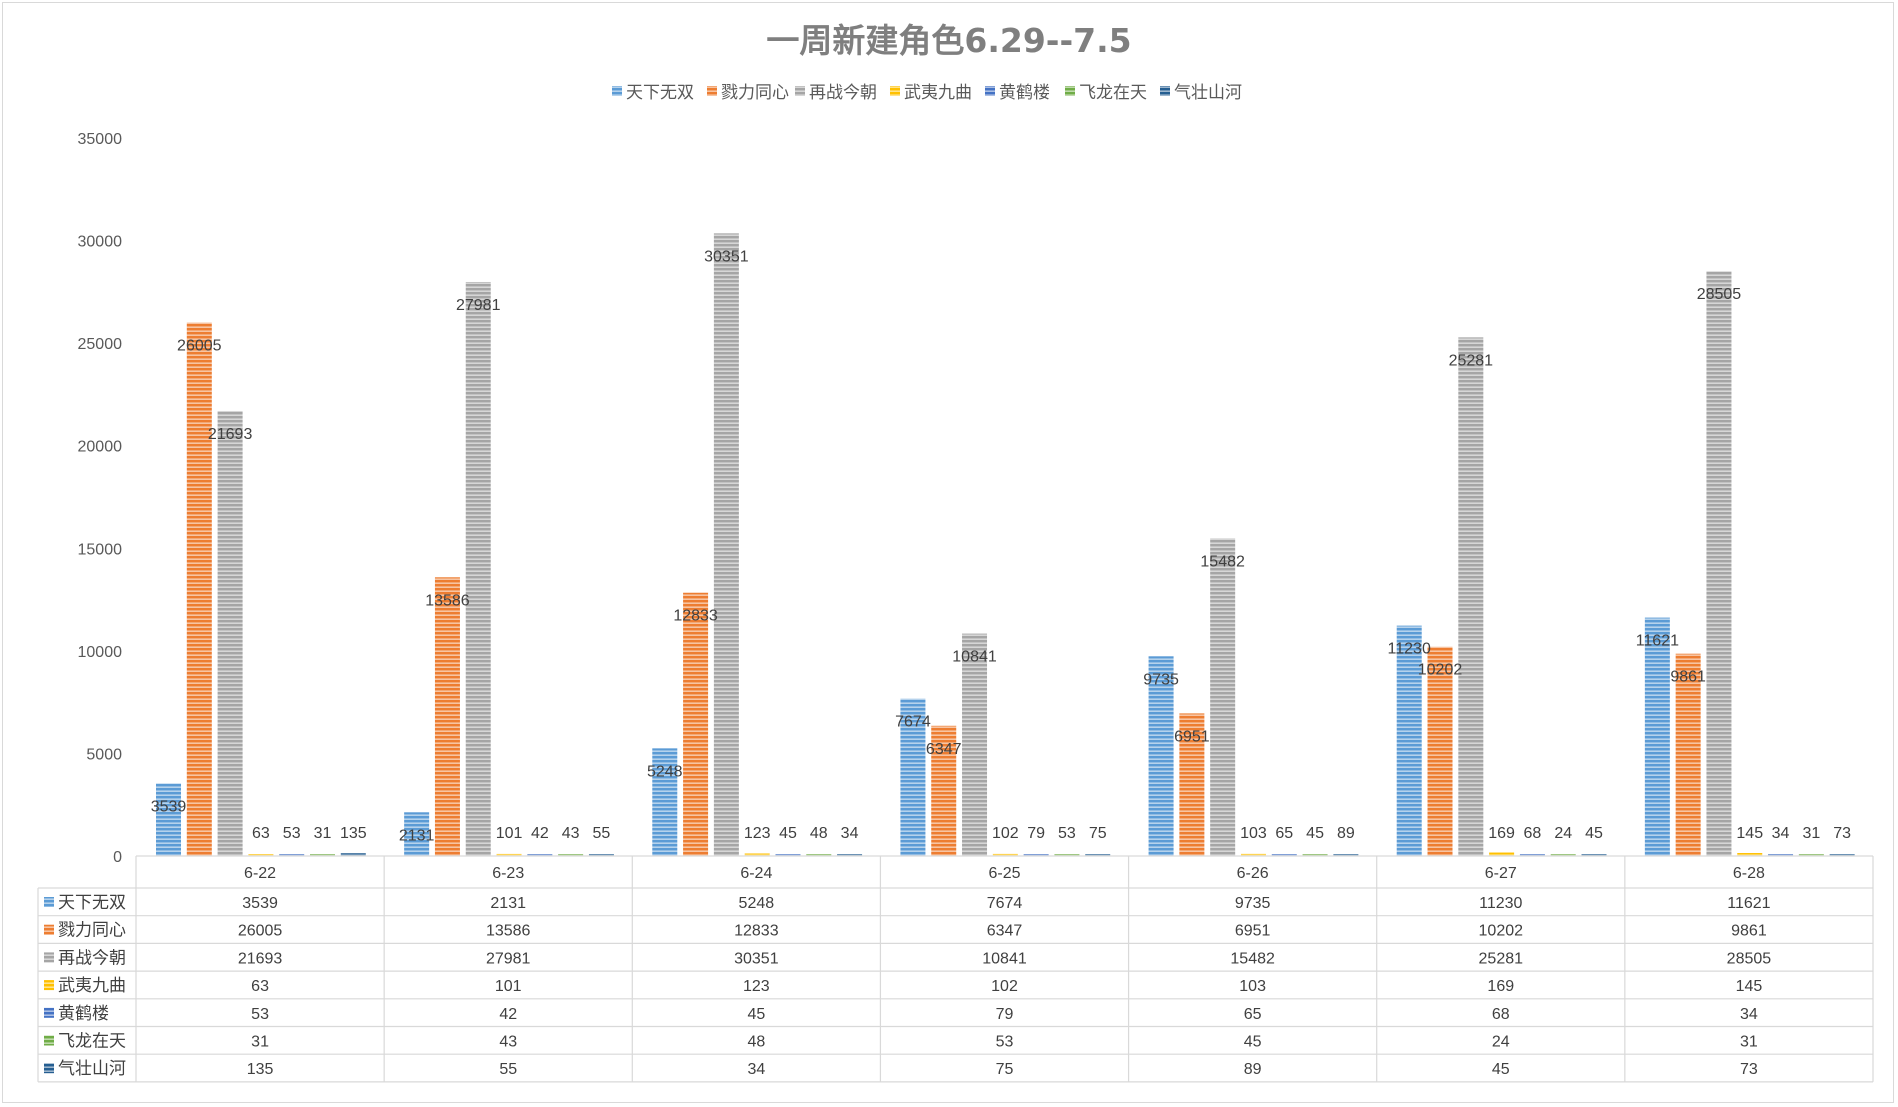  What do you see at coordinates (508, 986) in the screenshot?
I see `table-cell: 101` at bounding box center [508, 986].